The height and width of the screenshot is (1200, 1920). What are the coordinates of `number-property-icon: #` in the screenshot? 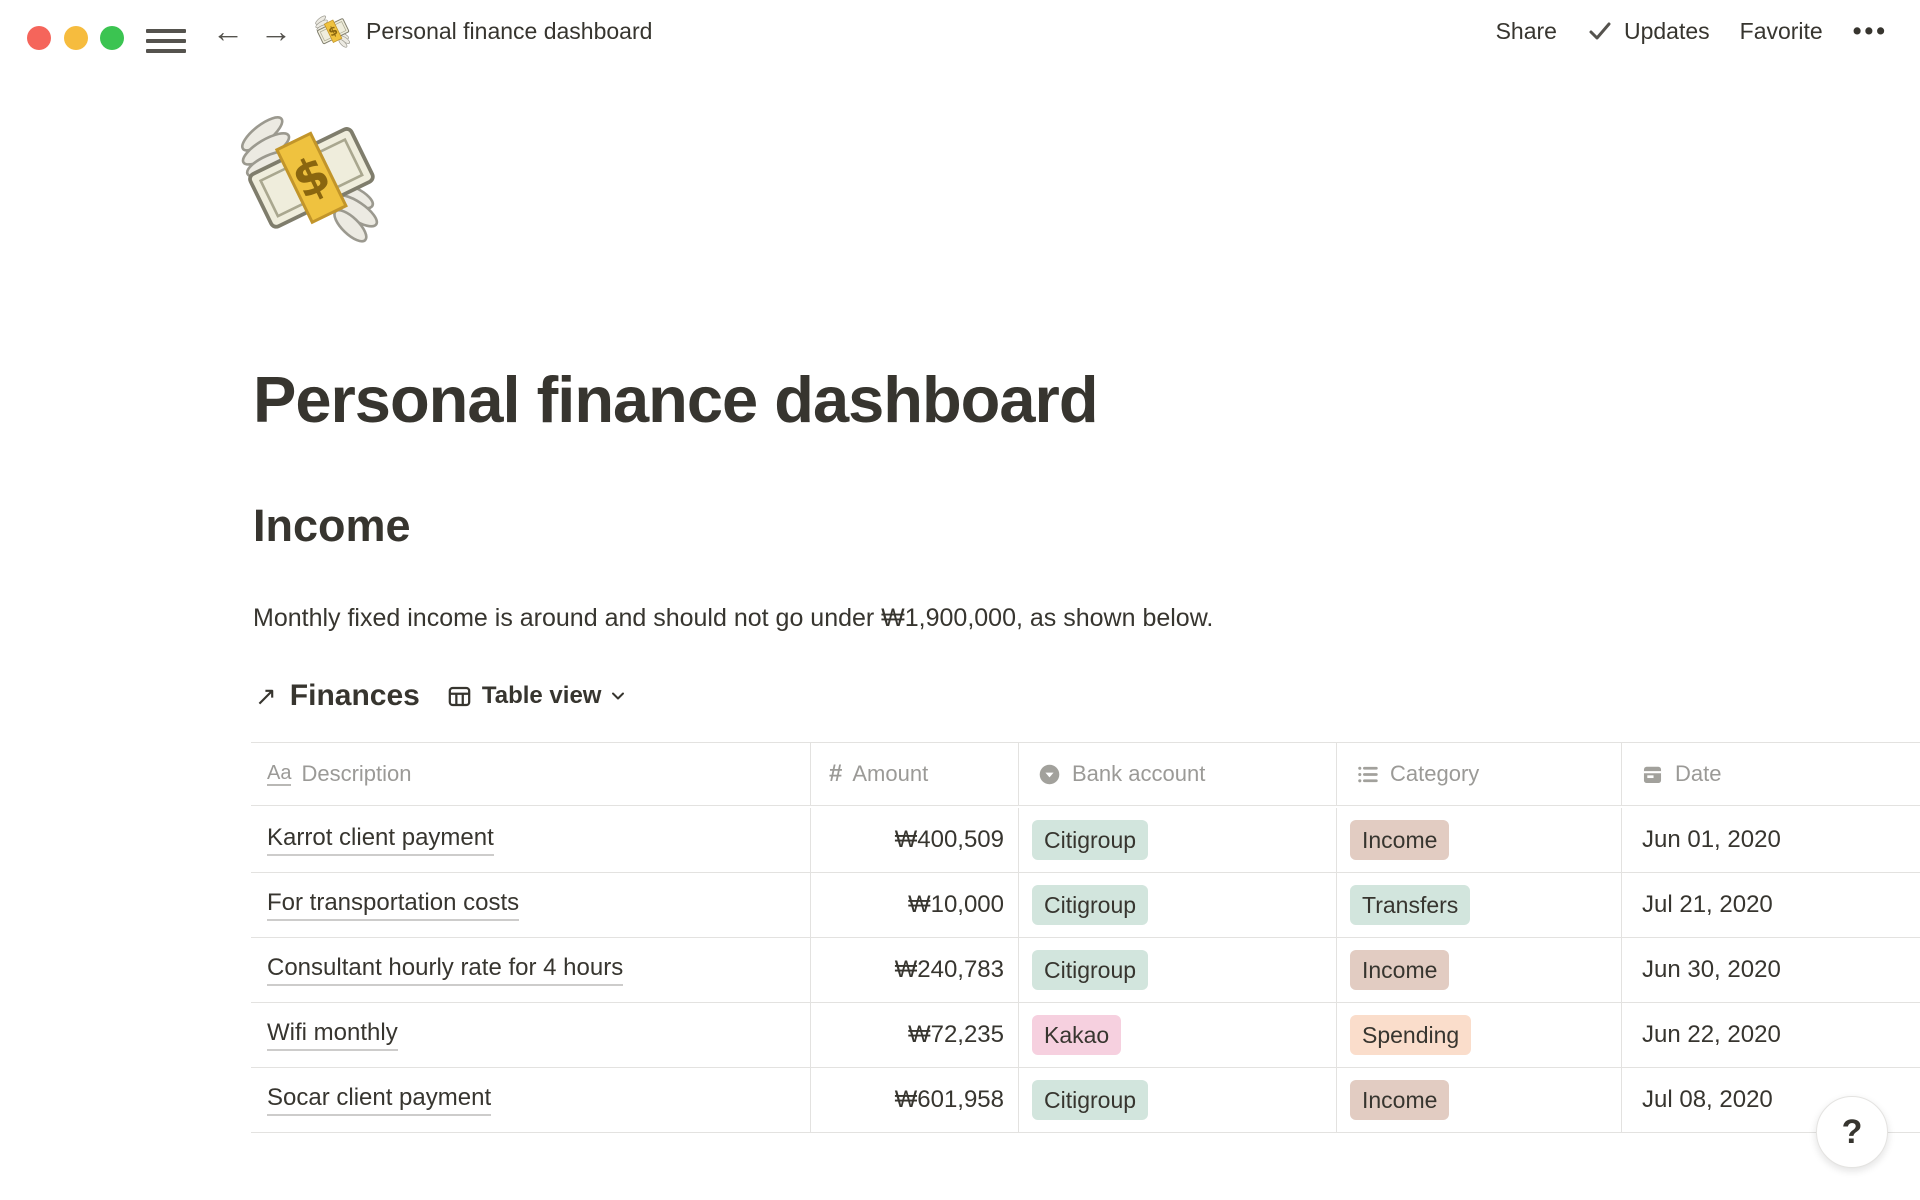 It's located at (836, 773).